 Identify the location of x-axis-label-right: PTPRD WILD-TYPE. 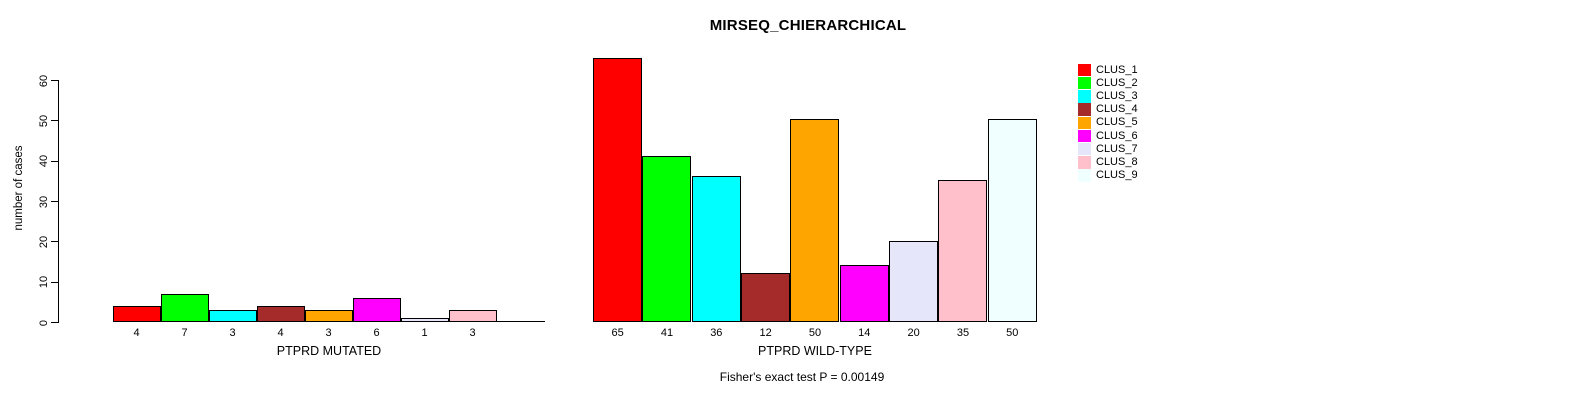
(815, 351).